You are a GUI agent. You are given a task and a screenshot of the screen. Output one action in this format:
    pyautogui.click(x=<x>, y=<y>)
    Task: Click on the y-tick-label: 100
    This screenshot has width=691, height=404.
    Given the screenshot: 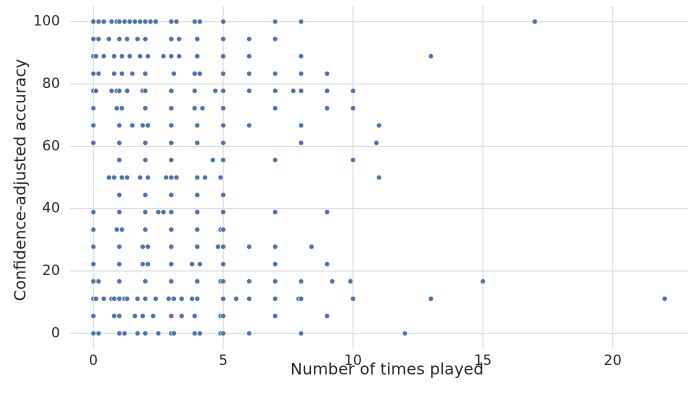 What is the action you would take?
    pyautogui.click(x=46, y=22)
    